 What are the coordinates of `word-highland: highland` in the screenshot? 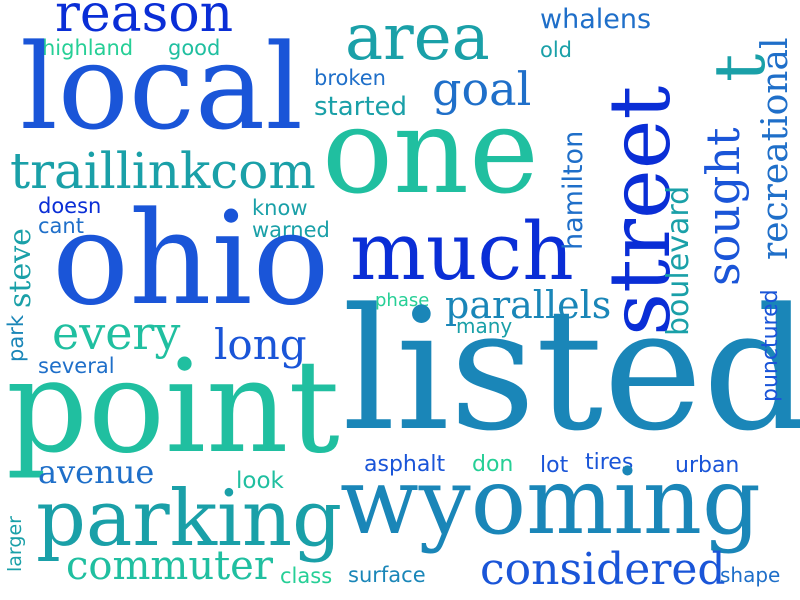 It's located at (88, 48).